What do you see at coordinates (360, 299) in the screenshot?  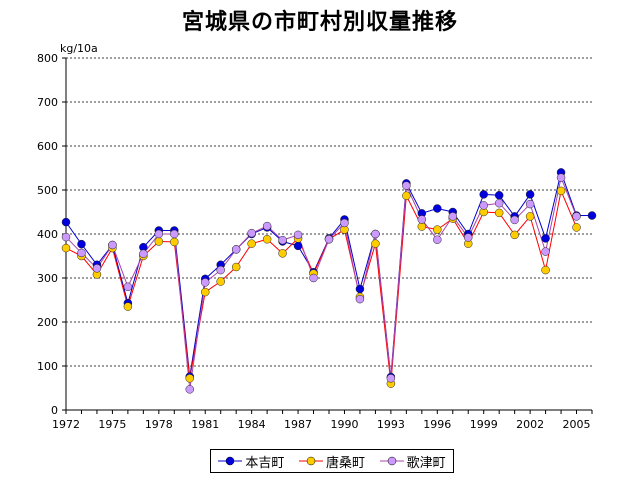 I see `data-point-s2-1991` at bounding box center [360, 299].